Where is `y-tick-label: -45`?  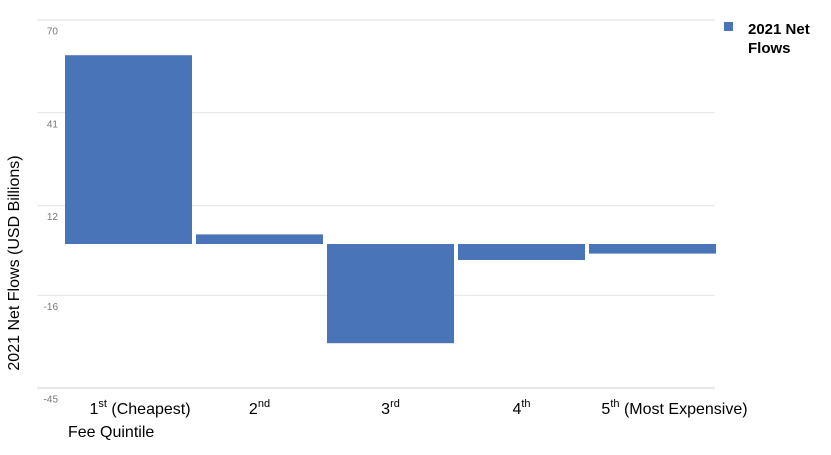 y-tick-label: -45 is located at coordinates (51, 400).